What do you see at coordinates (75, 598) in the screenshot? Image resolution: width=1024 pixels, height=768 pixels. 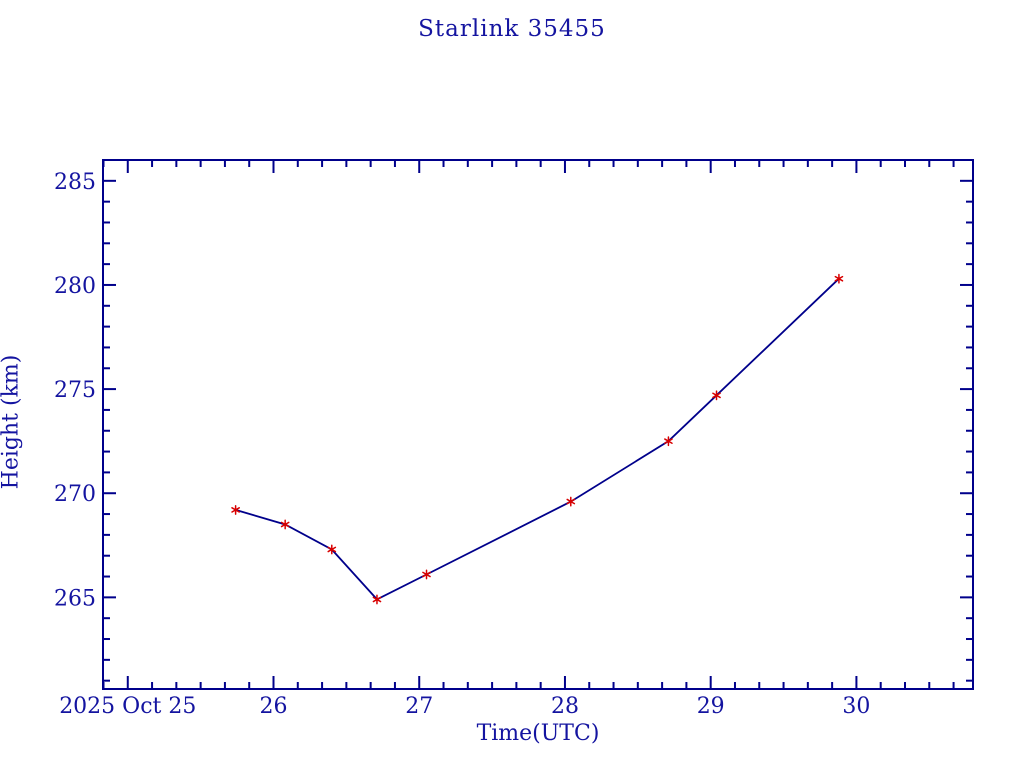 I see `y-tick-label: 265` at bounding box center [75, 598].